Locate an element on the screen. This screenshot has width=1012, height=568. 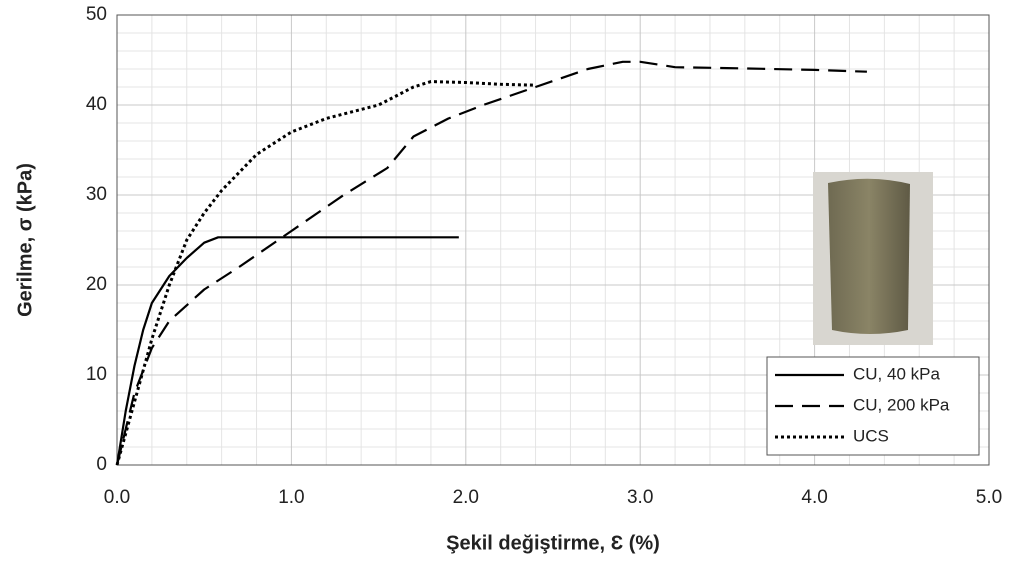
legend-label: CU, 40 kPa is located at coordinates (896, 373).